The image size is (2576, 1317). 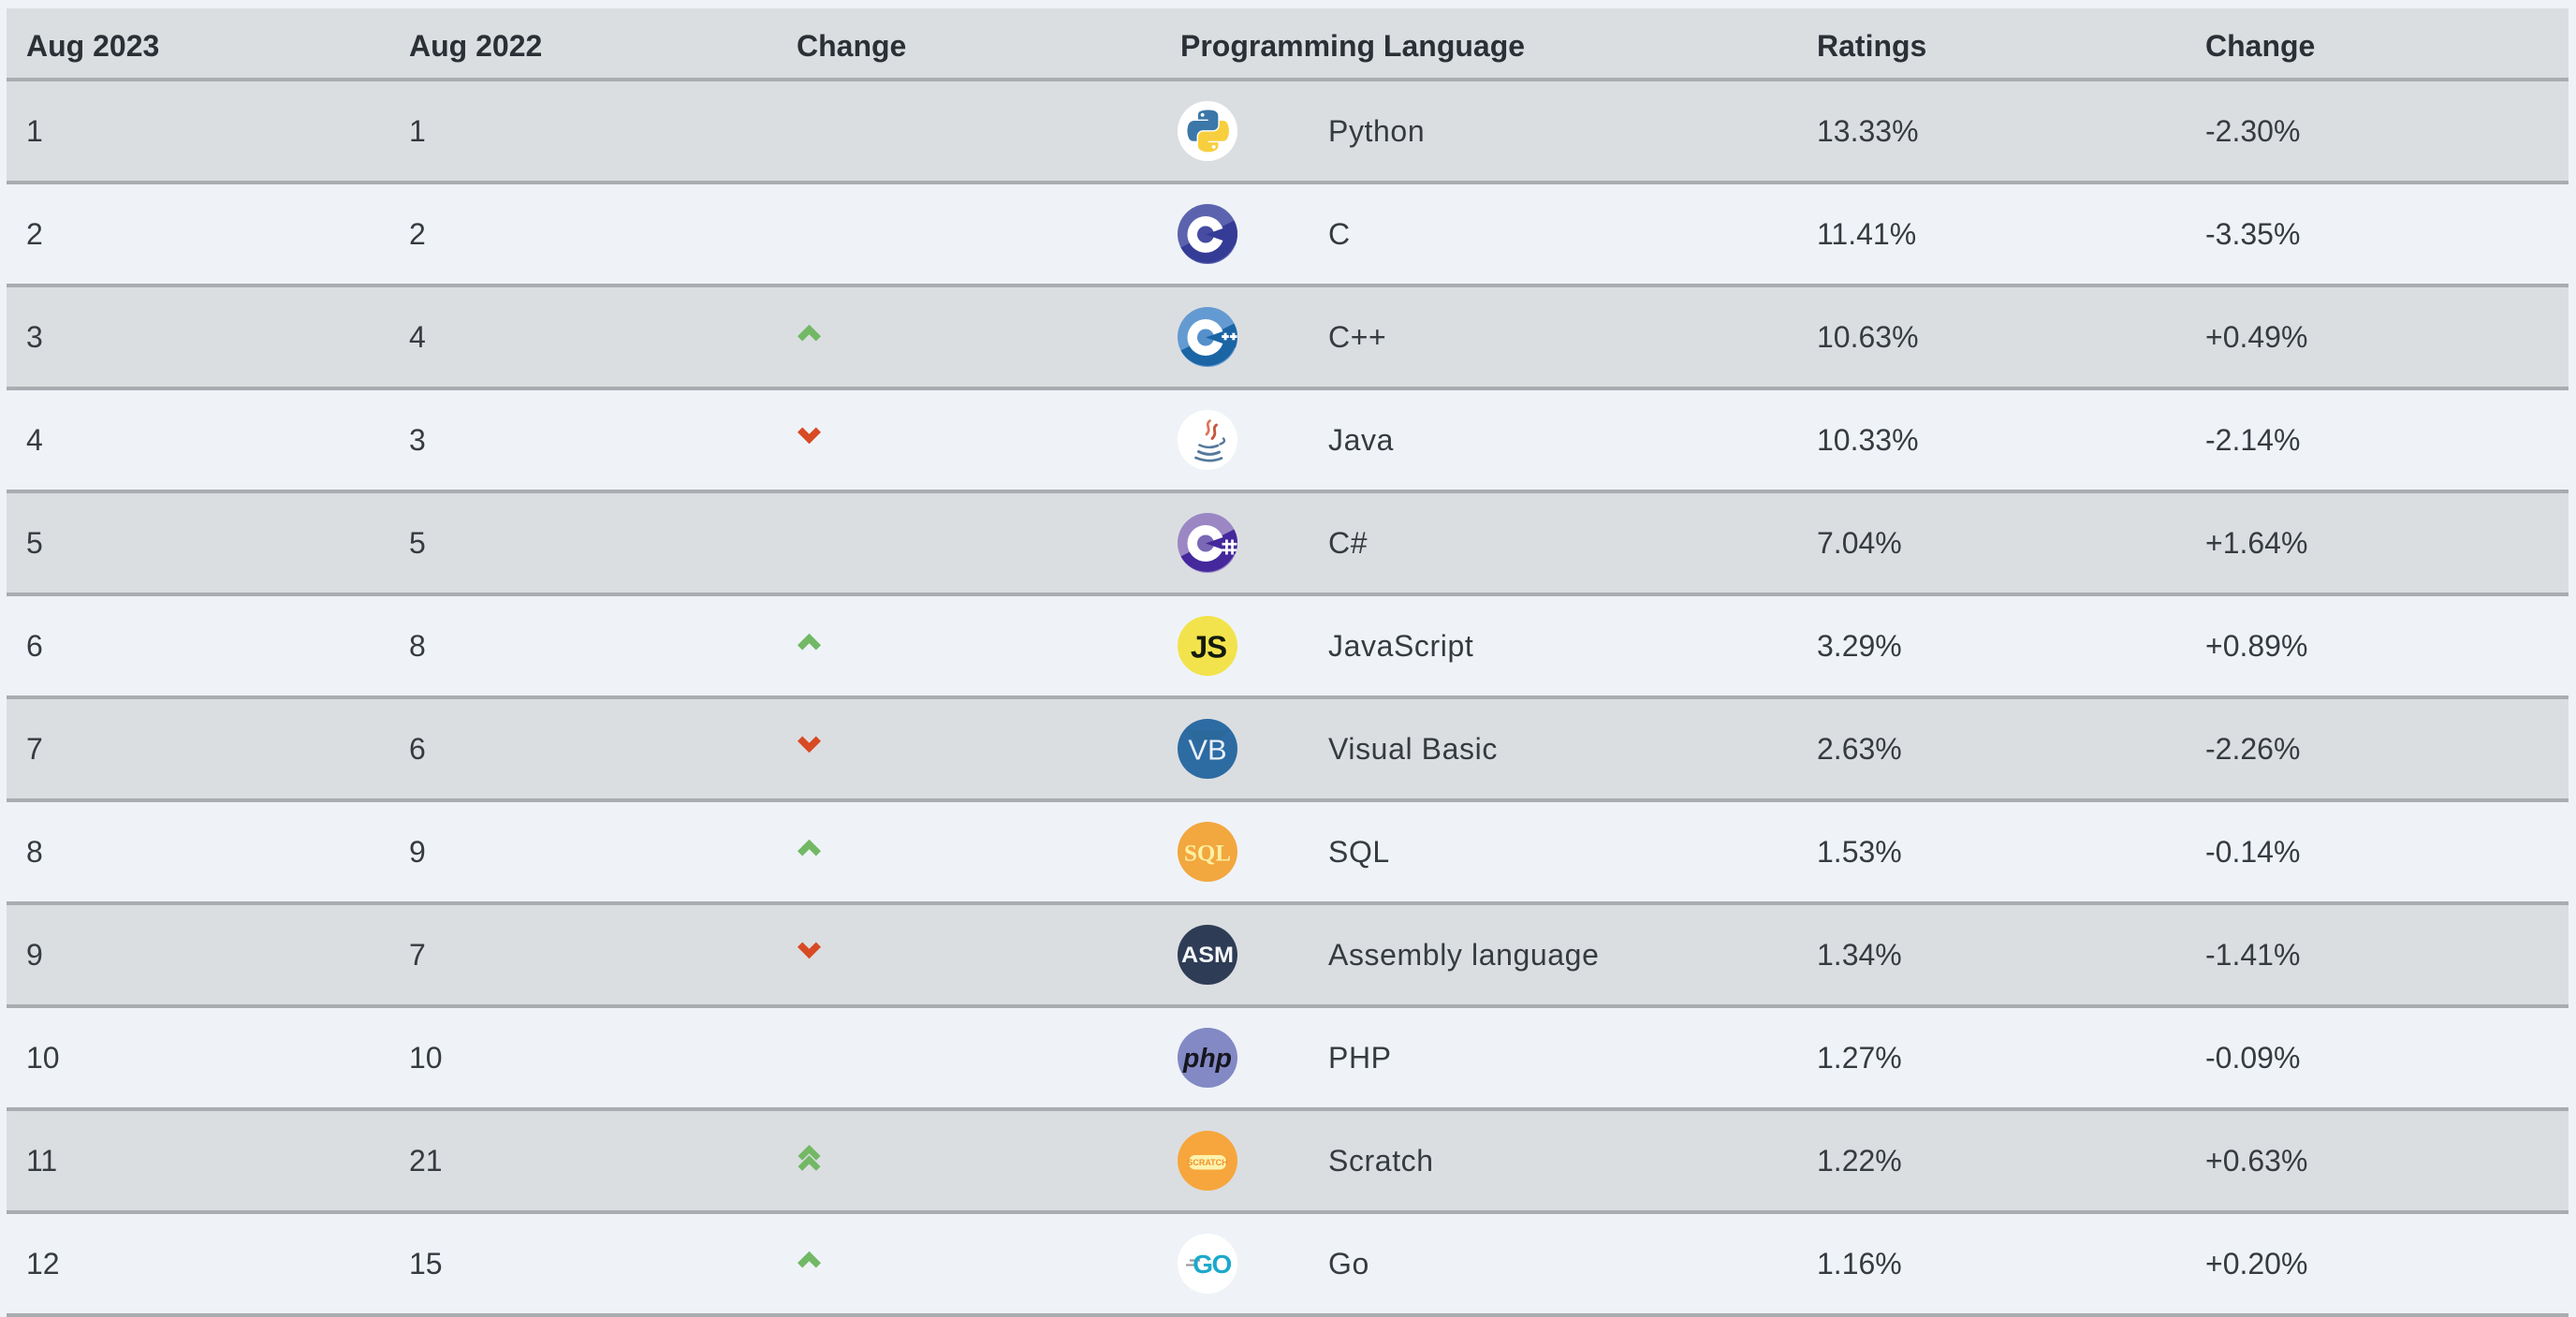 I want to click on svg-text: JS, so click(x=1208, y=647).